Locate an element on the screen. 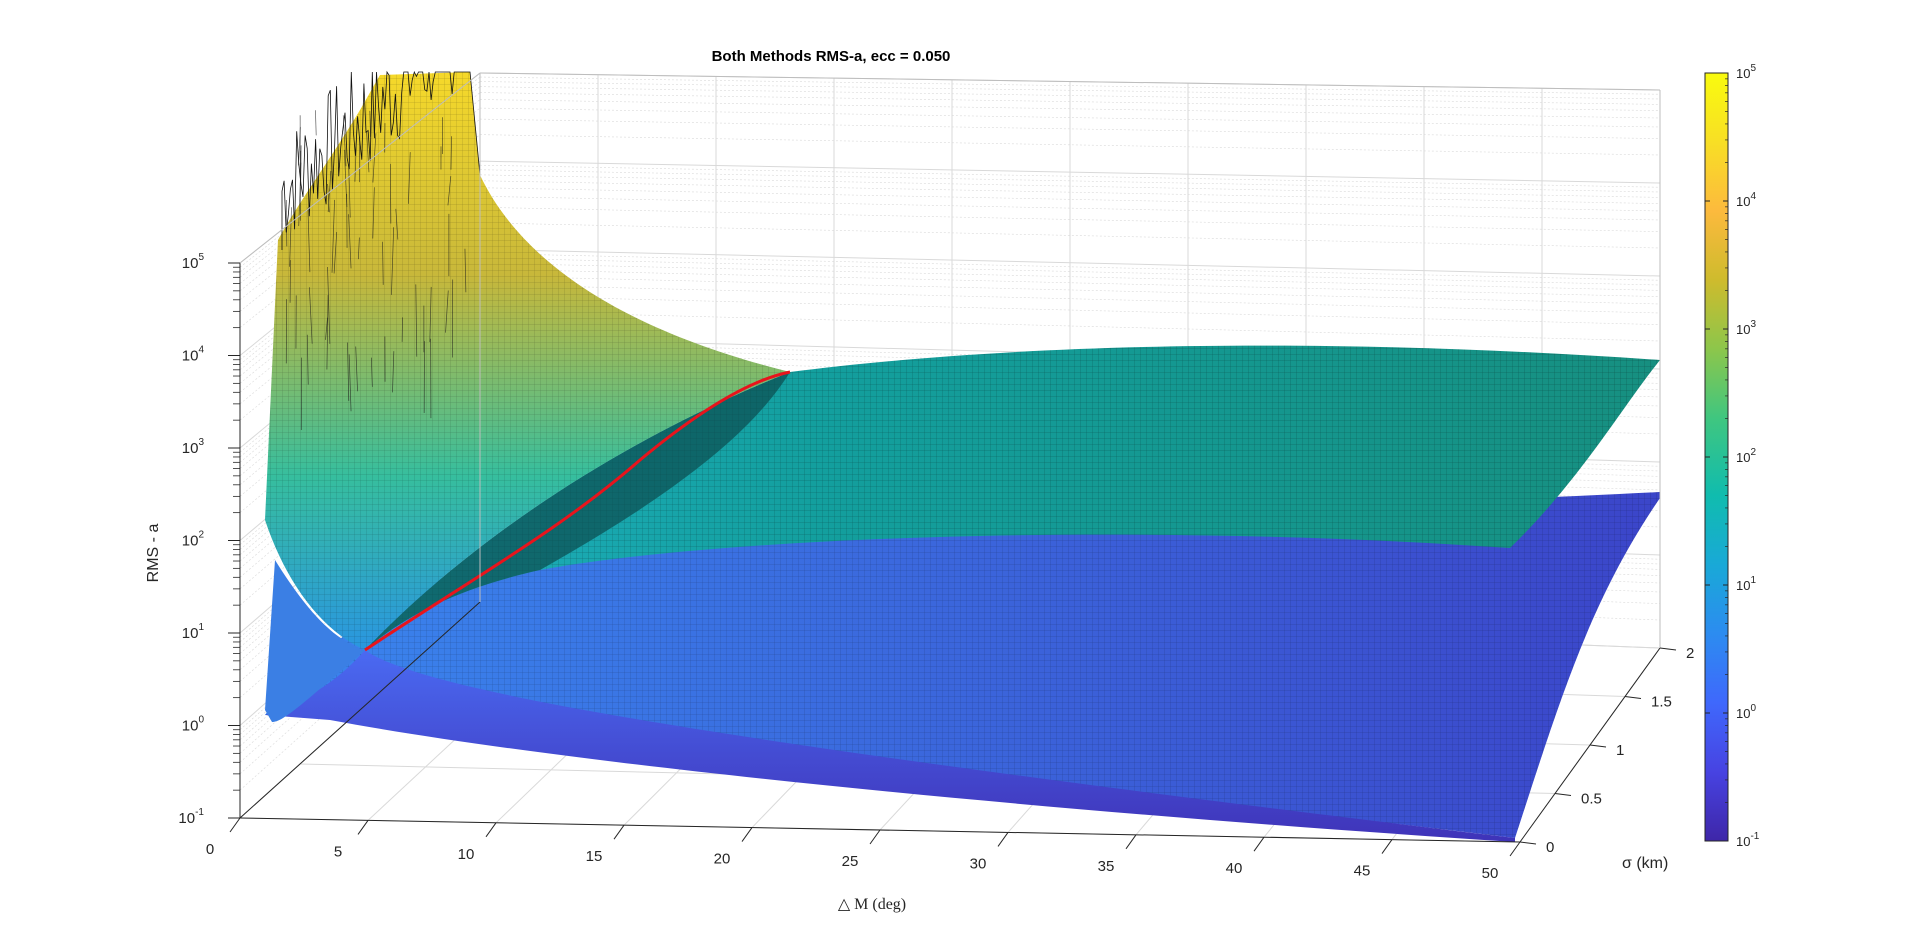 The height and width of the screenshot is (936, 1920). noise-spikes is located at coordinates (381, 250).